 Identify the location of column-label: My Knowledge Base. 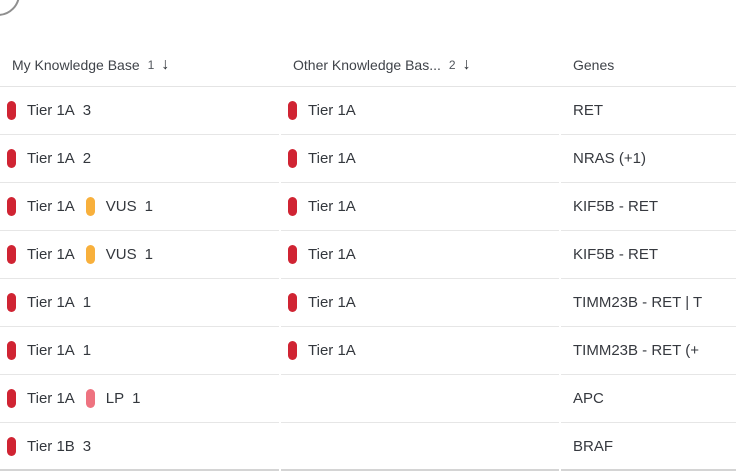
(76, 65).